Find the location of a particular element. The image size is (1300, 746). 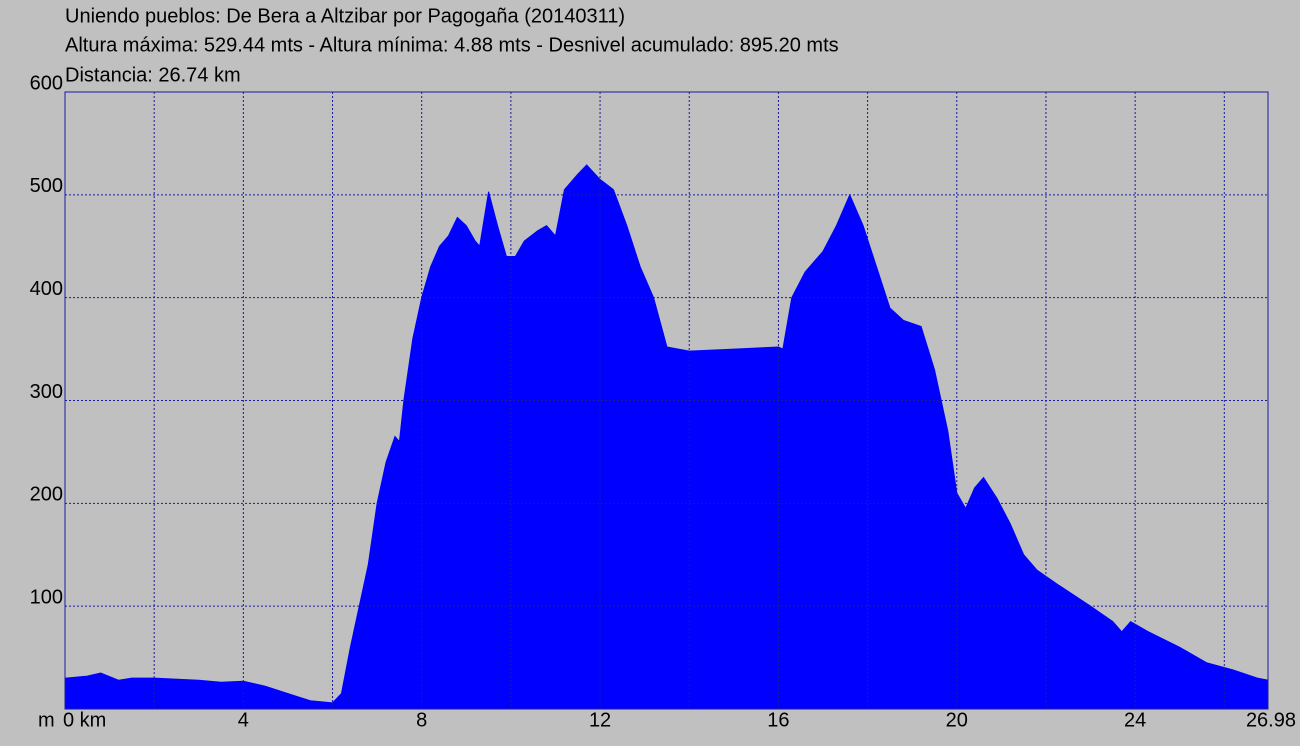

y-tick-label: 500 is located at coordinates (46, 186).